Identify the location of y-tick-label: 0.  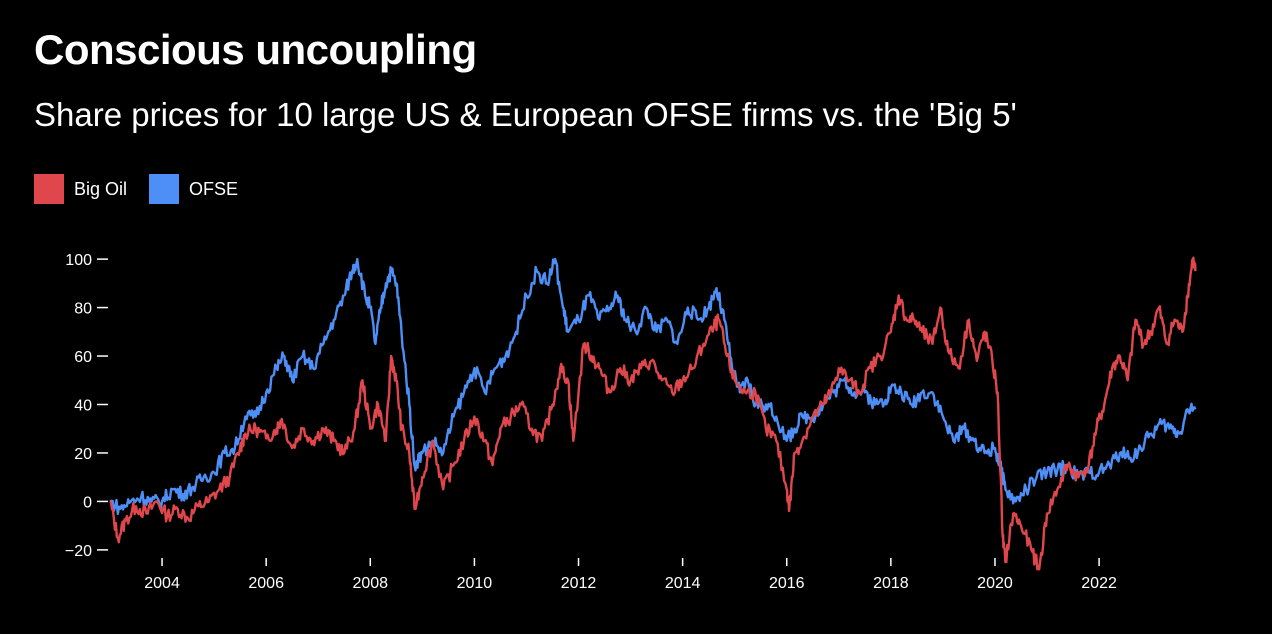
(87, 502).